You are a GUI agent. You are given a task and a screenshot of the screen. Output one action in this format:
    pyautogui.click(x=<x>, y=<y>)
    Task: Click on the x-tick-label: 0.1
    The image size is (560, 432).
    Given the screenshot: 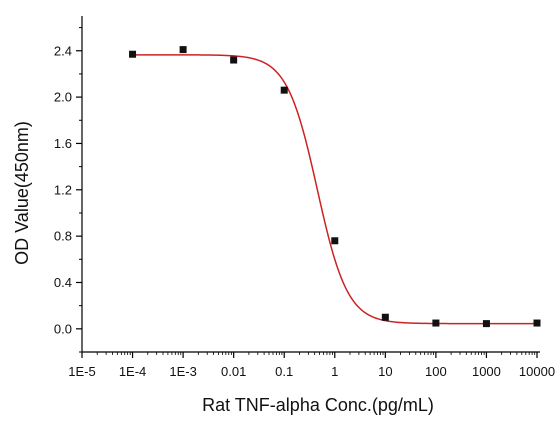 What is the action you would take?
    pyautogui.click(x=284, y=371)
    